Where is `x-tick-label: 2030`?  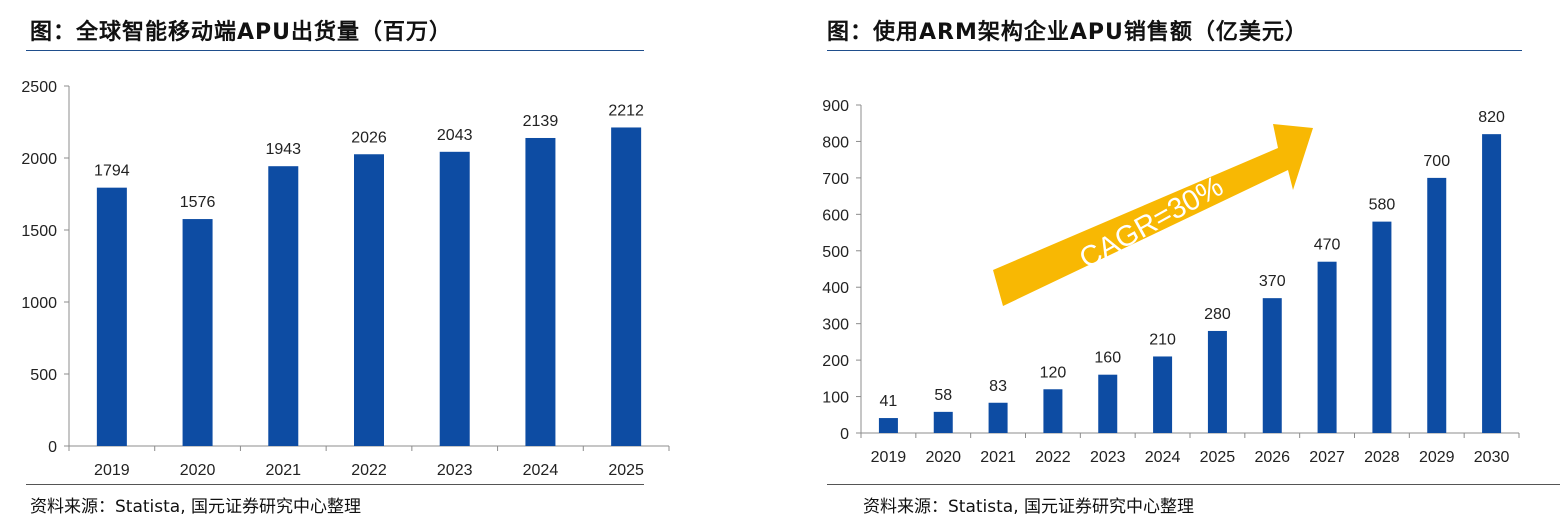
x-tick-label: 2030 is located at coordinates (1492, 457).